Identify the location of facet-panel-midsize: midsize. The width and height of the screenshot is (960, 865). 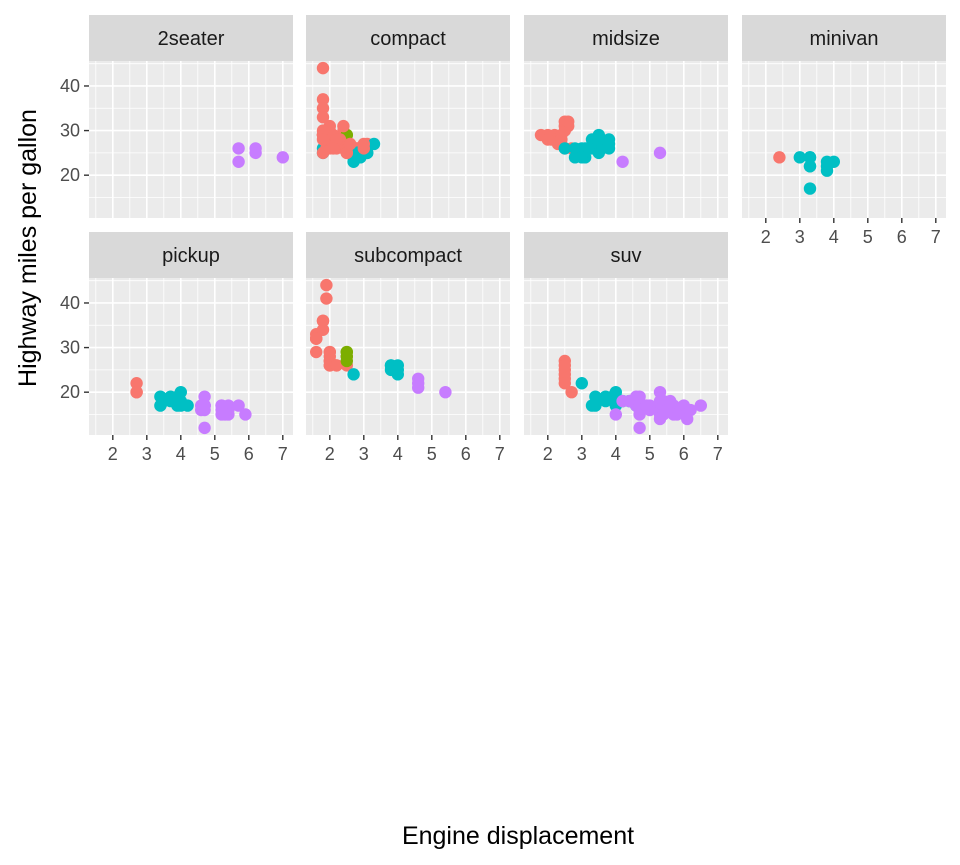
(626, 116).